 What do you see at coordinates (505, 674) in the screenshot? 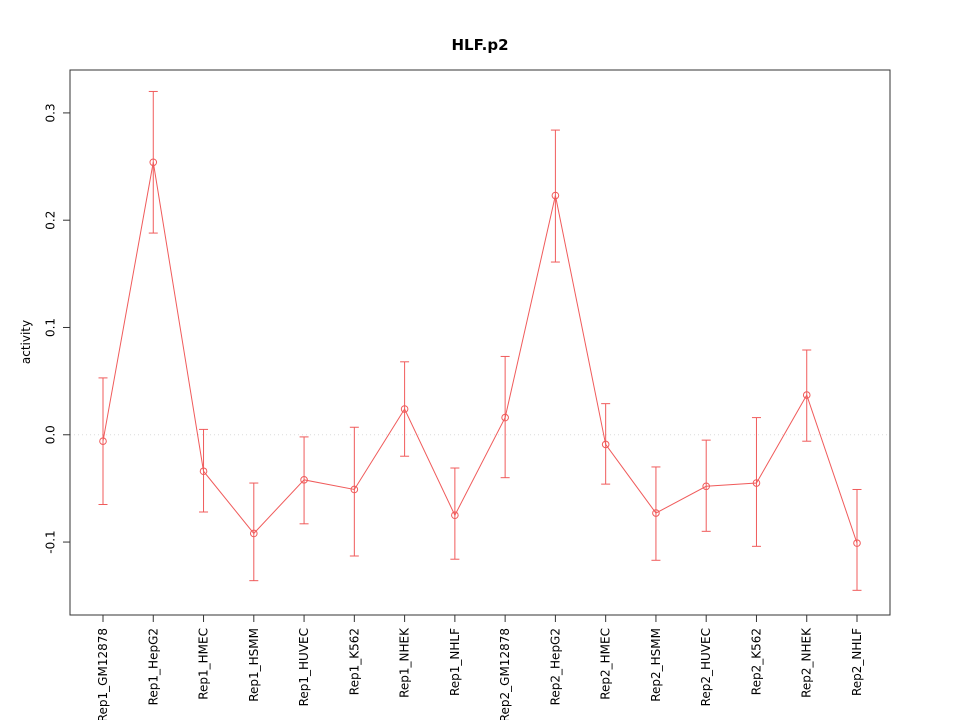
I see `x-tick-label: Rep2_GM12878` at bounding box center [505, 674].